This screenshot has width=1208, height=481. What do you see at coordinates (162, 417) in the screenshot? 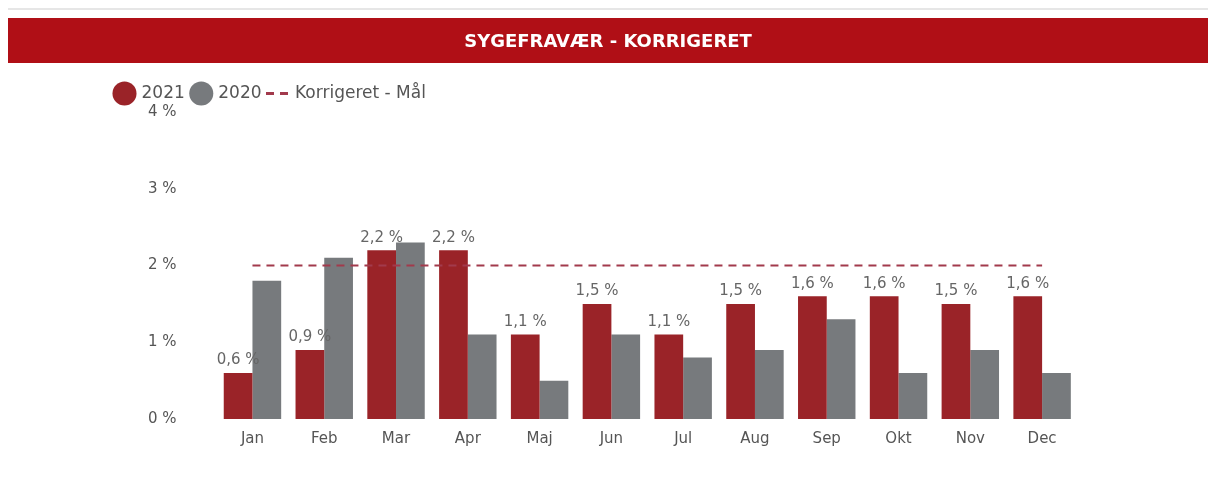
I see `y-tick-label: 0 %` at bounding box center [162, 417].